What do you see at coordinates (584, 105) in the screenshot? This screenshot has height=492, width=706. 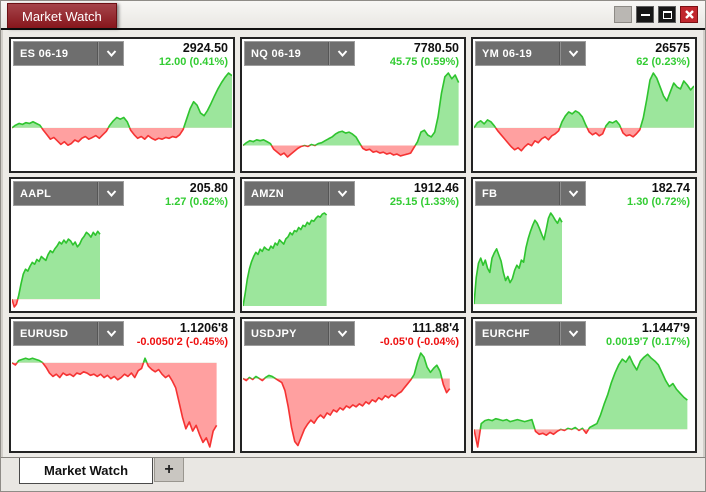 I see `quote-panel-ym-06-19: YM 06-19 26575 62 (0.23%)` at bounding box center [584, 105].